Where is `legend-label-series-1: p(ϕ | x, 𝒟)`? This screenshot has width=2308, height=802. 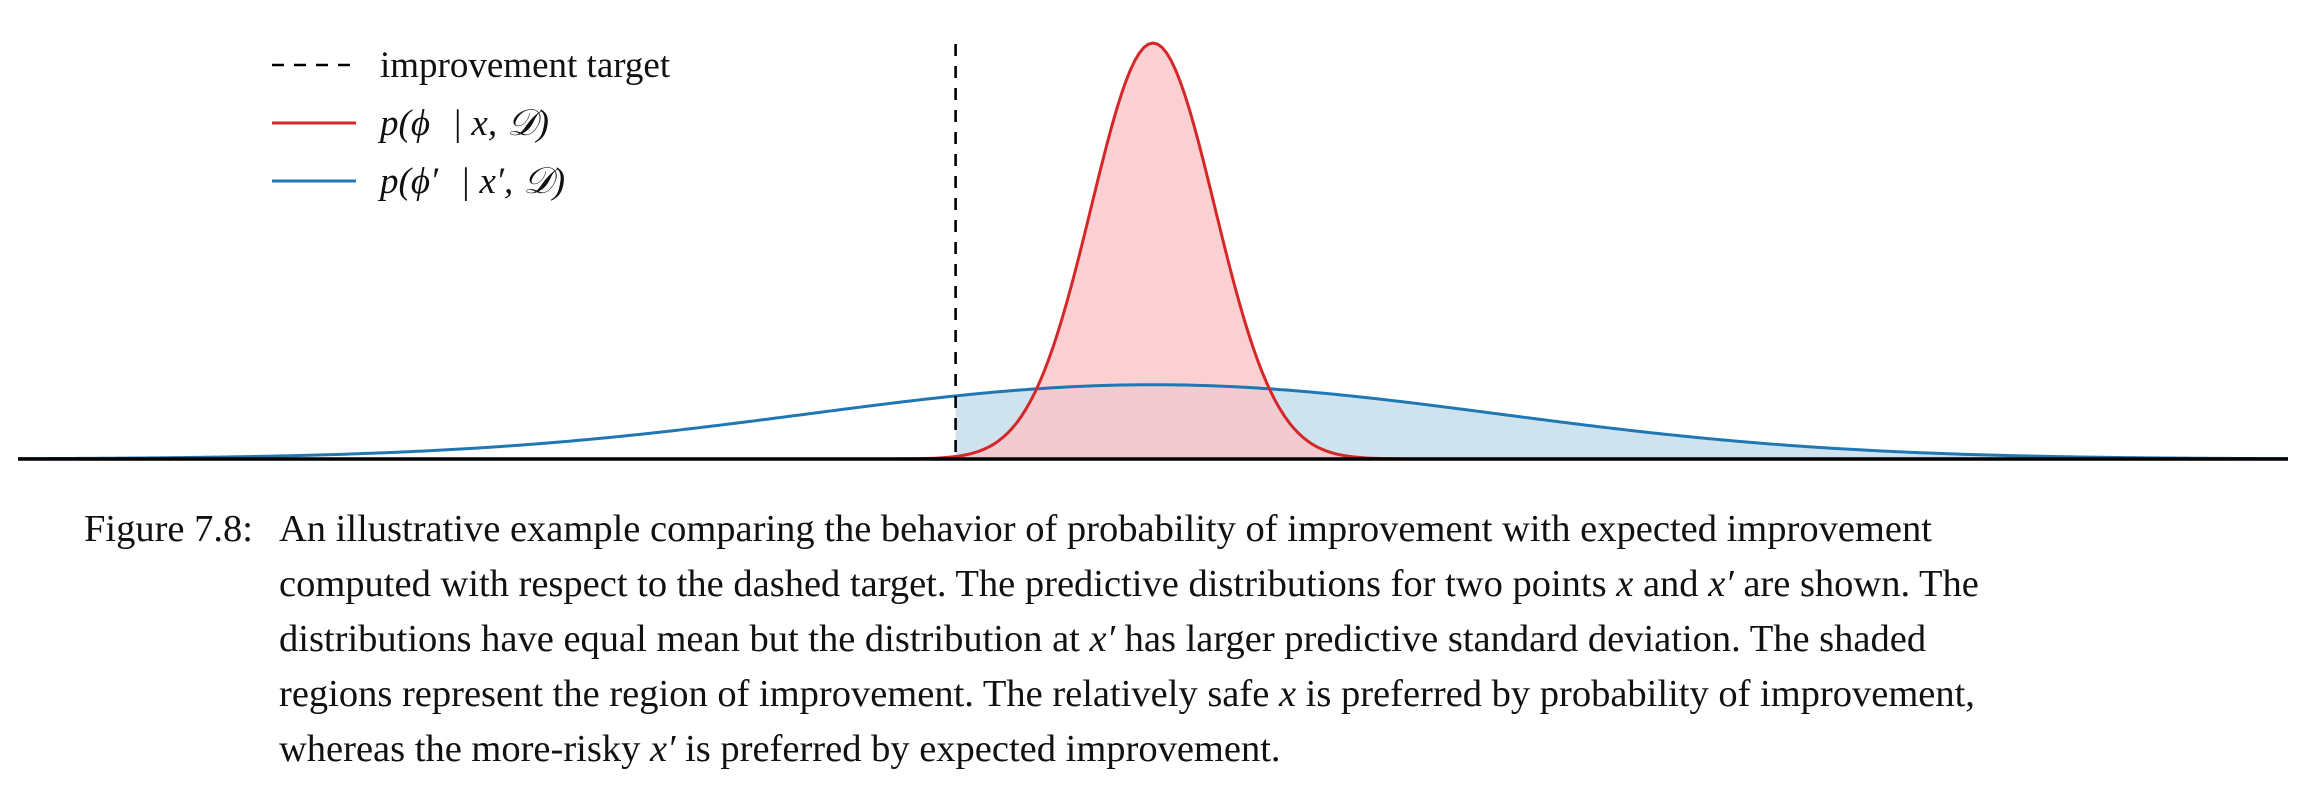 legend-label-series-1: p(ϕ | x, 𝒟) is located at coordinates (463, 123).